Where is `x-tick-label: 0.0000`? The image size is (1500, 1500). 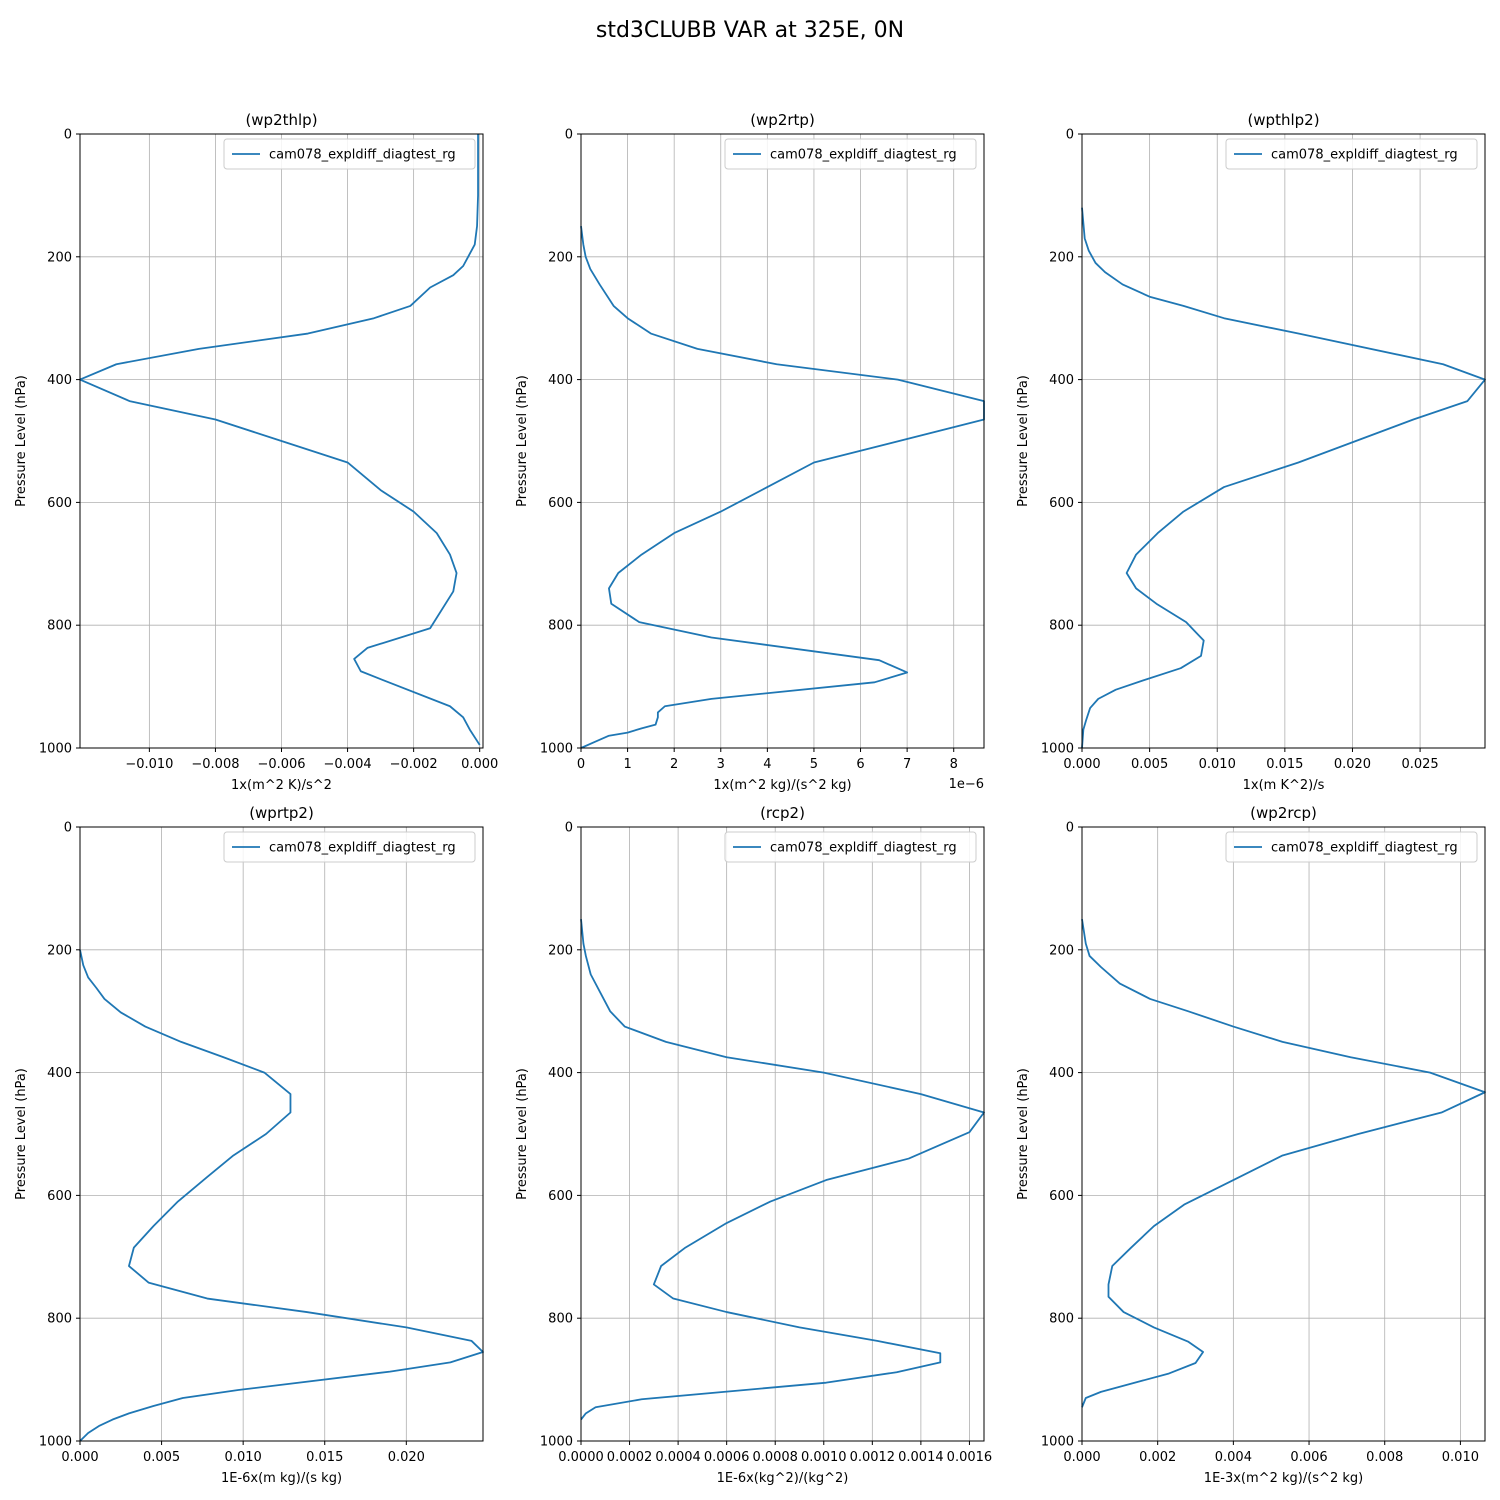
x-tick-label: 0.0000 is located at coordinates (581, 1457).